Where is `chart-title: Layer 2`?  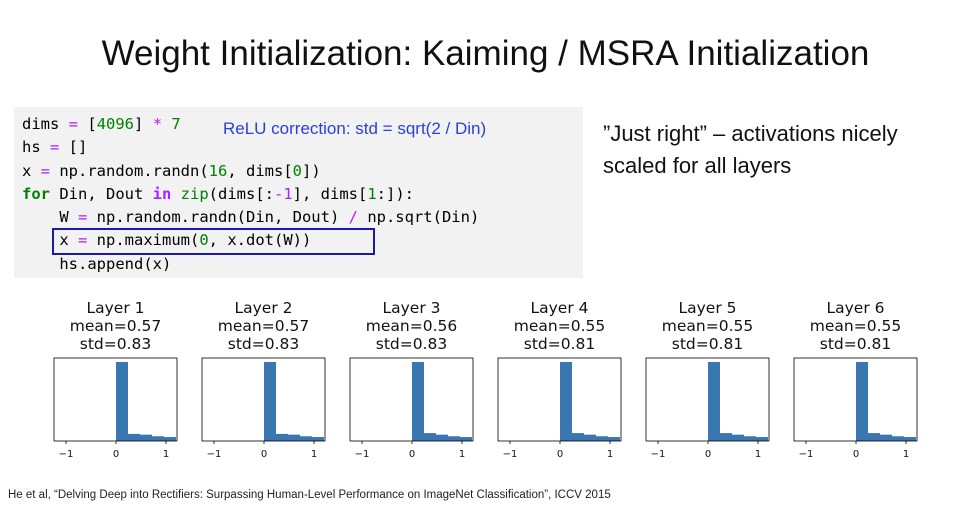 chart-title: Layer 2 is located at coordinates (263, 308).